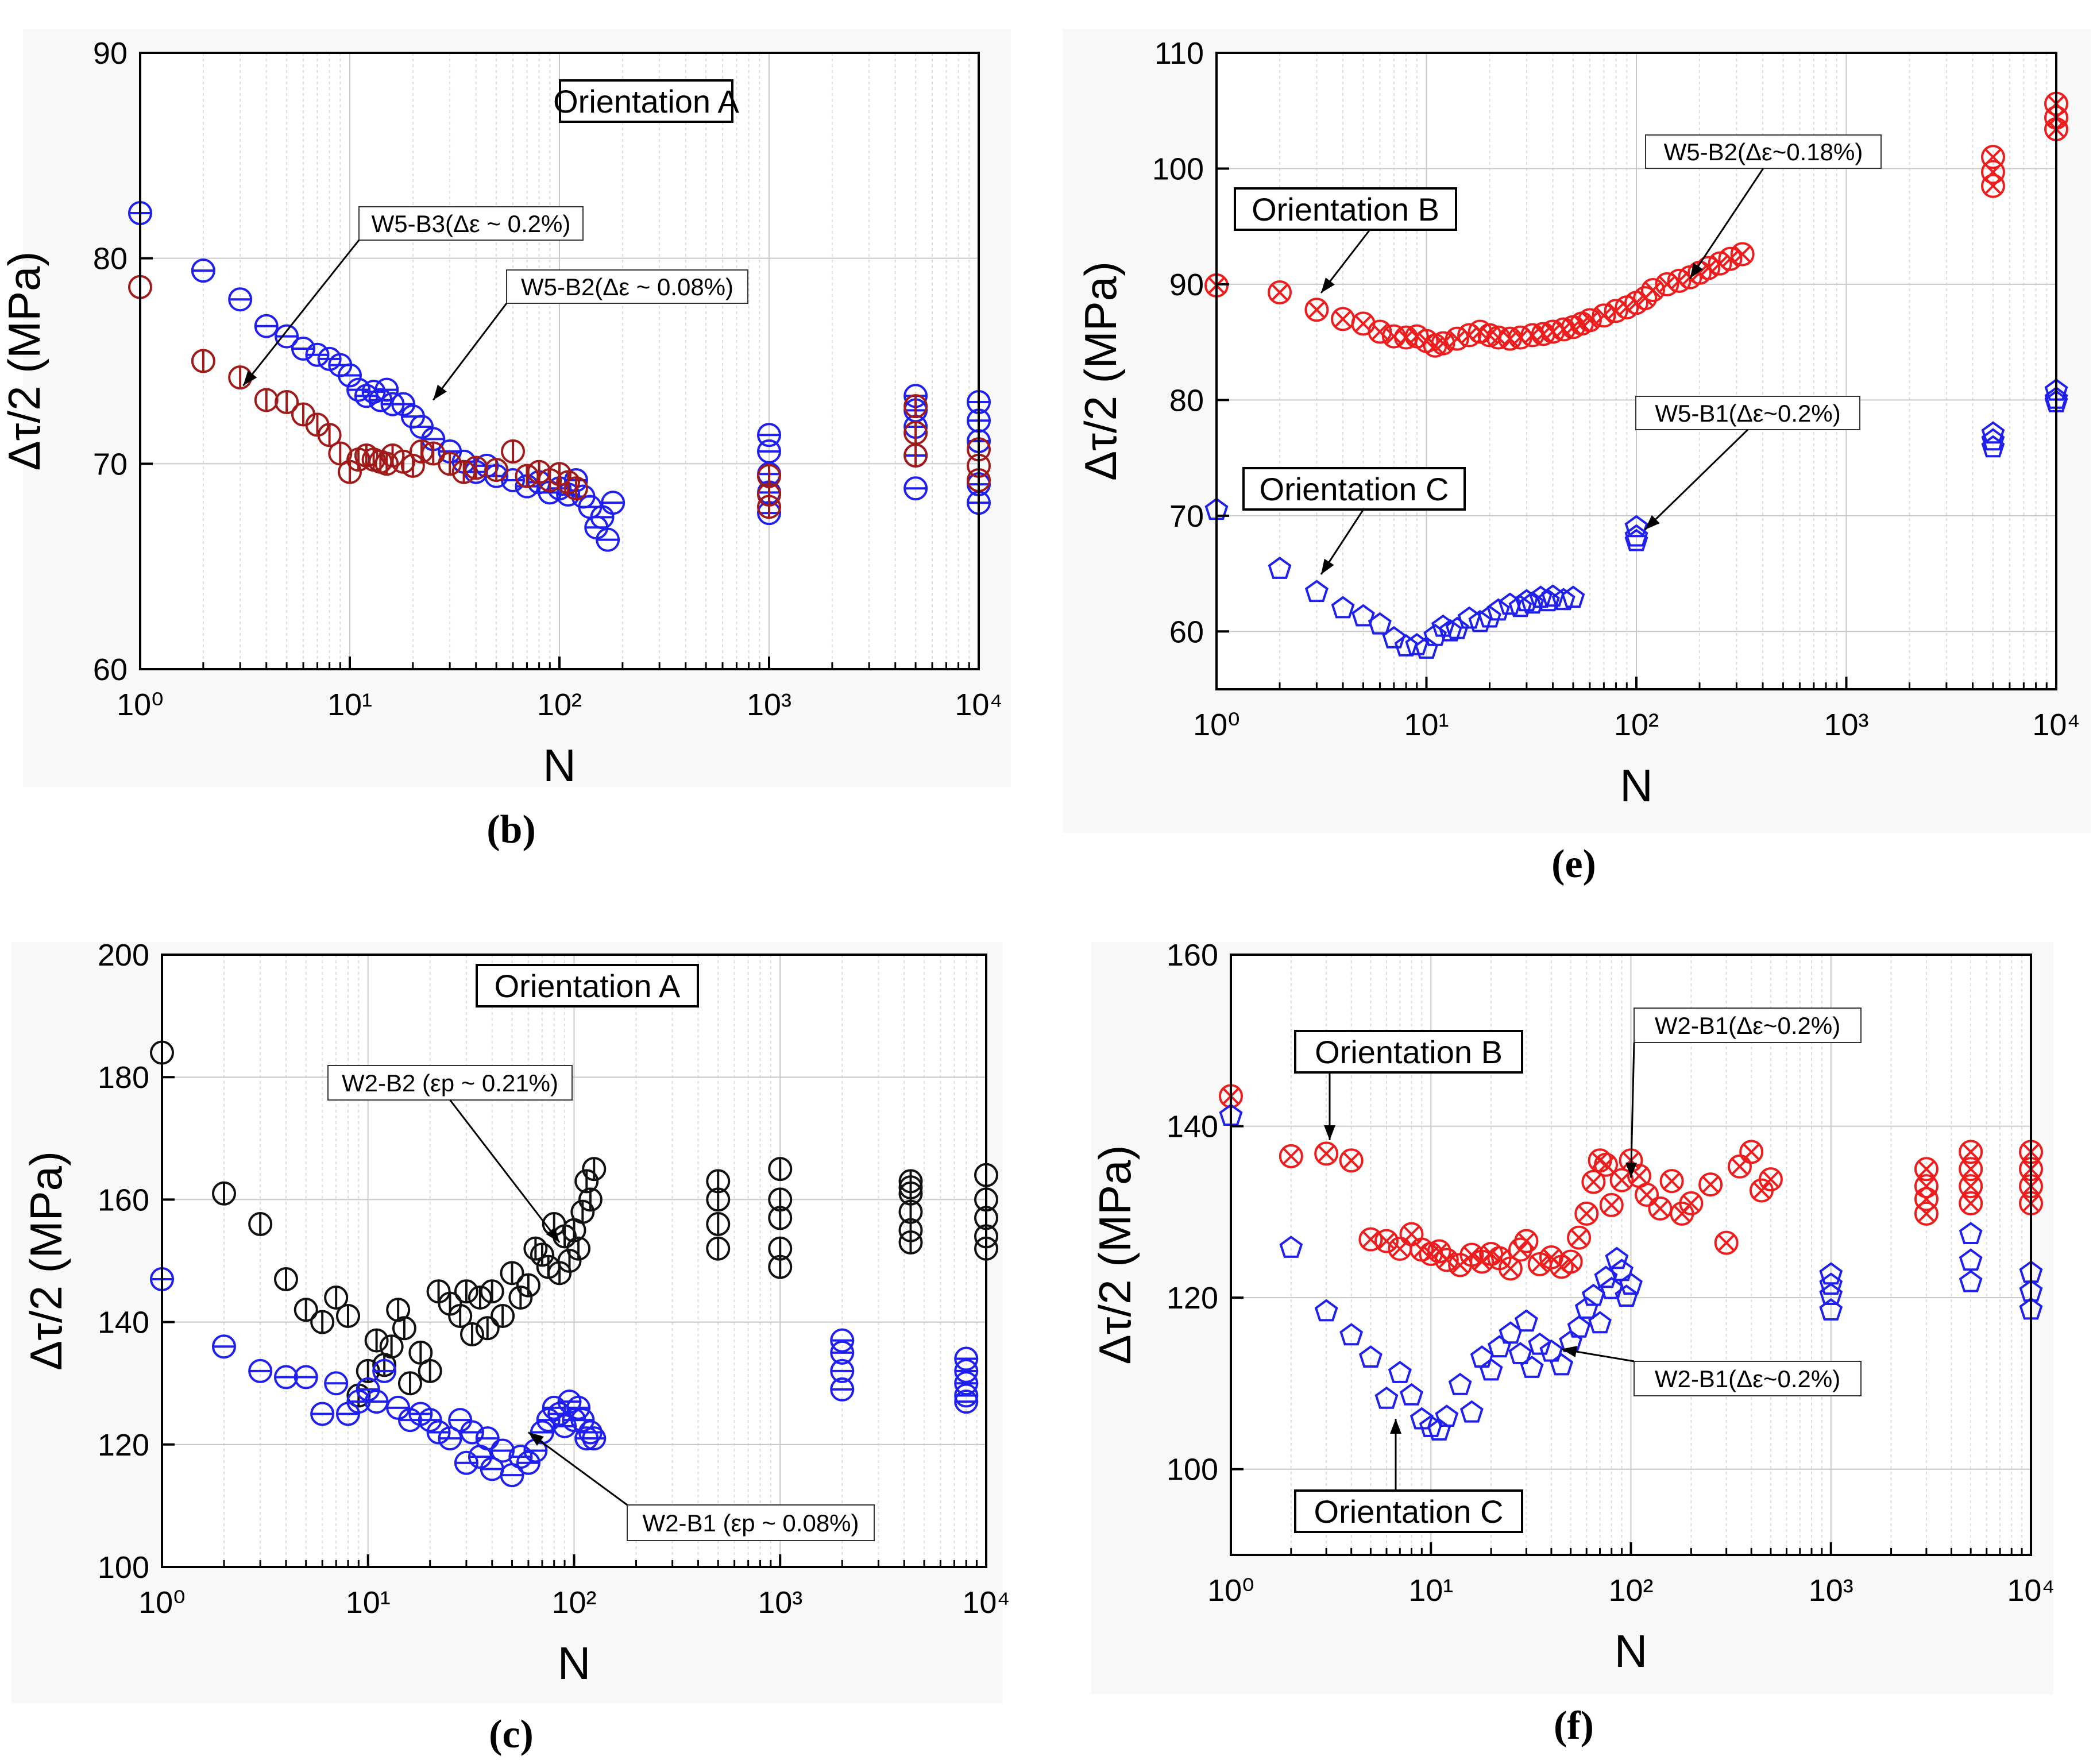 Image resolution: width=2093 pixels, height=1764 pixels. What do you see at coordinates (512, 1734) in the screenshot?
I see `caption-c: (c)` at bounding box center [512, 1734].